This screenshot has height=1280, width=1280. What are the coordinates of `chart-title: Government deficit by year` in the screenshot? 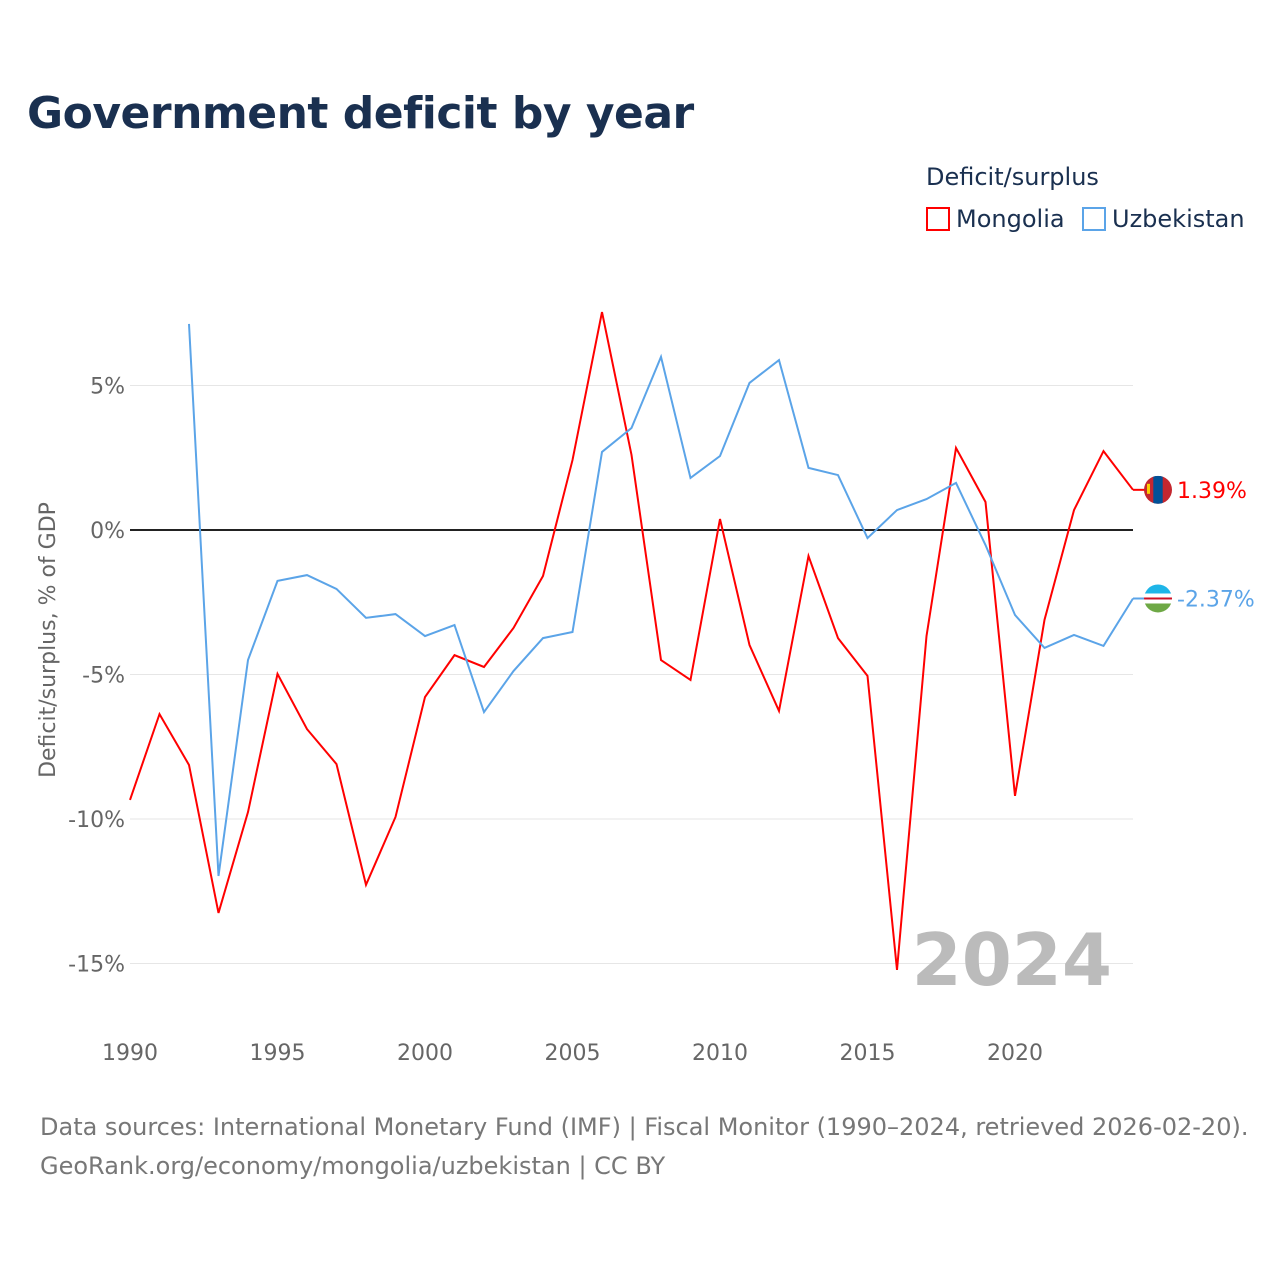 It's located at (360, 113).